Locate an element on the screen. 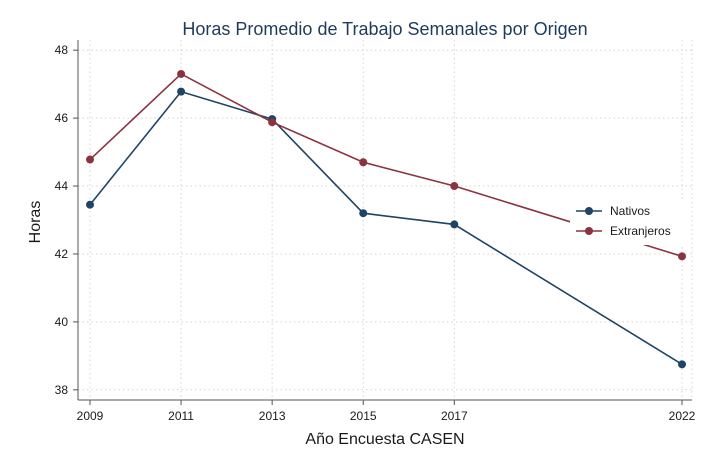 This screenshot has height=472, width=709. y-axis-label: Horas is located at coordinates (35, 222).